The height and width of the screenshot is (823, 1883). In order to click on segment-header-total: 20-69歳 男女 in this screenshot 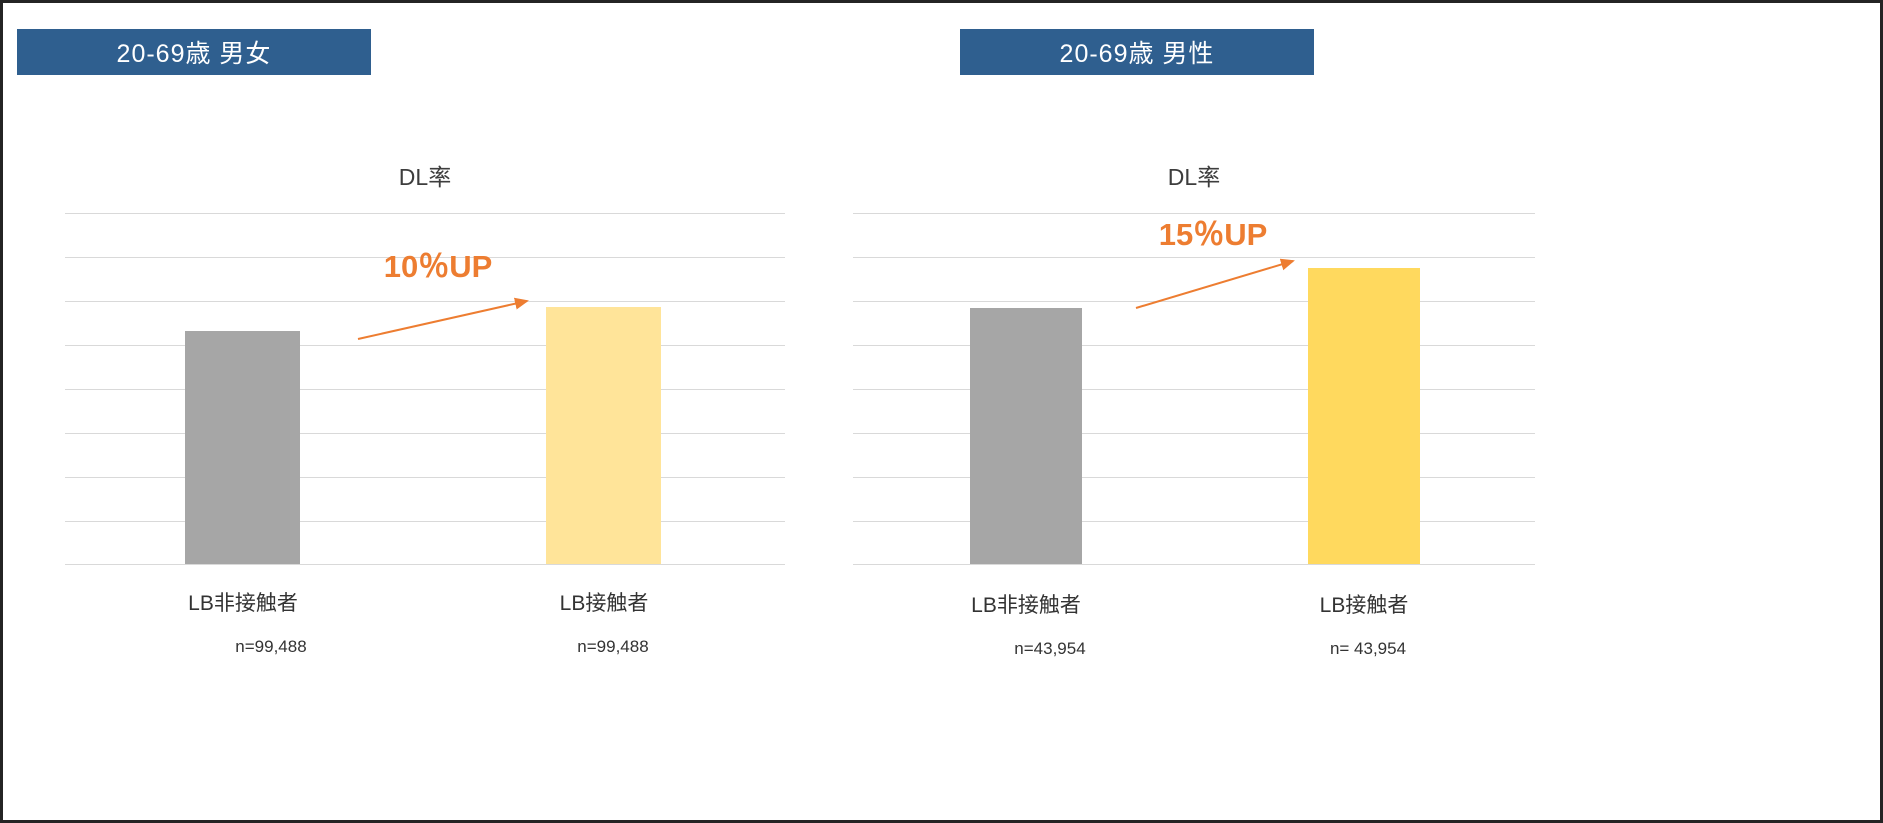, I will do `click(194, 52)`.